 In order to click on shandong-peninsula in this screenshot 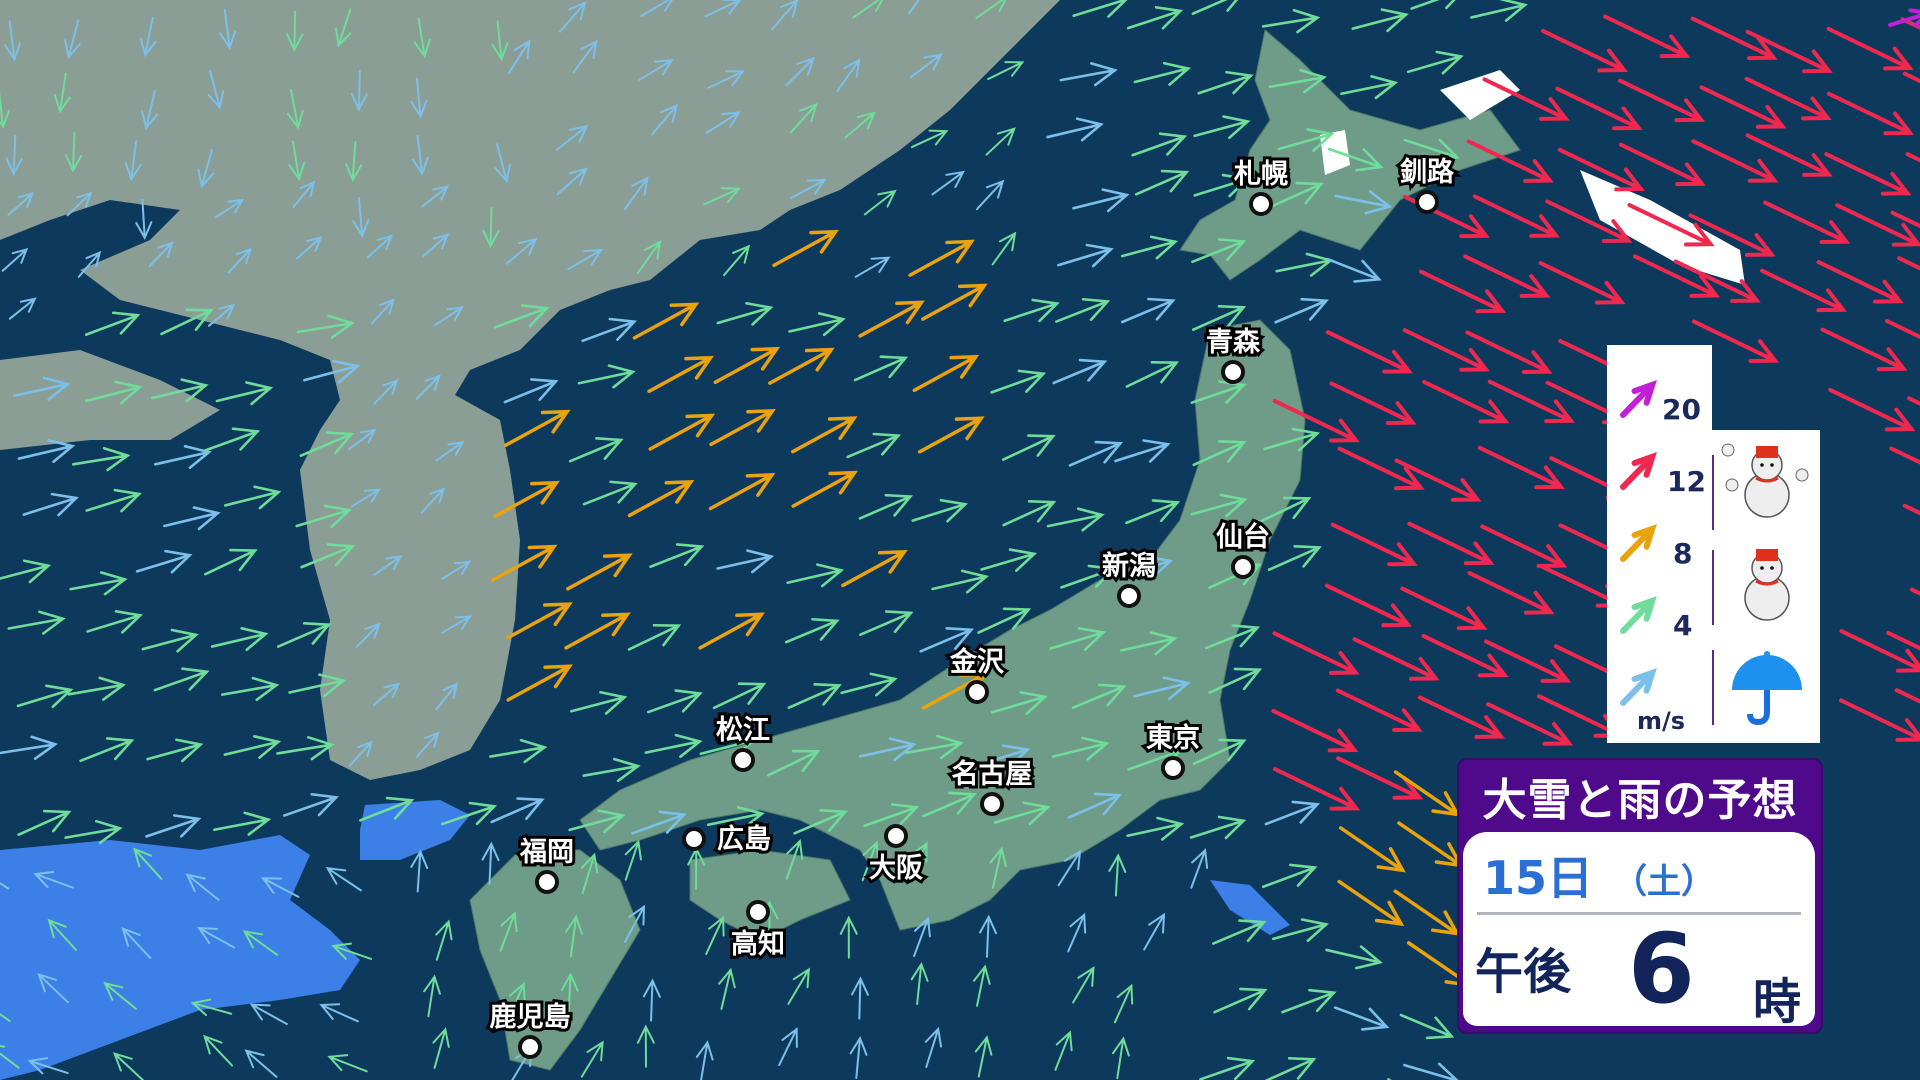, I will do `click(110, 400)`.